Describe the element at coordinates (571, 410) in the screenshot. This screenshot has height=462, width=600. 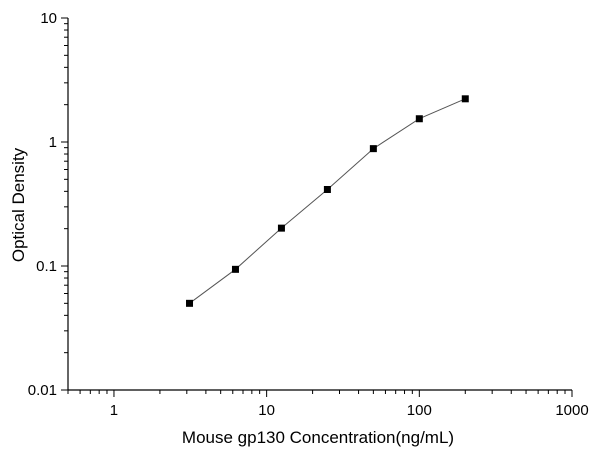
I see `x-tick-label: 1000` at that location.